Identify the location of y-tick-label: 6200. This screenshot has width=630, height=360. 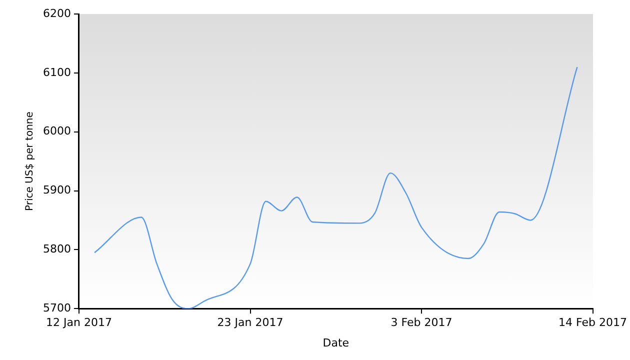
(56, 13).